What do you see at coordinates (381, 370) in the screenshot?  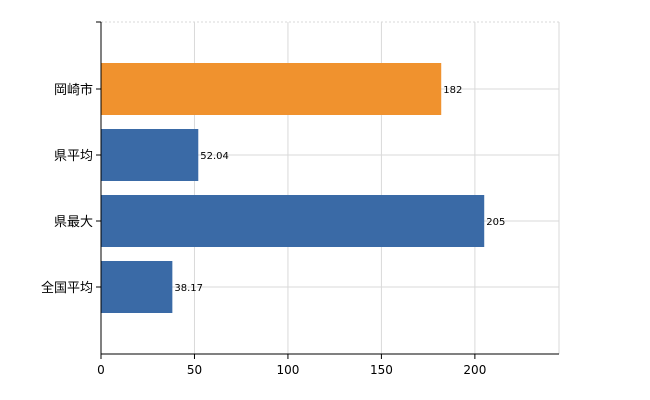 I see `x-tick-label-3: 150` at bounding box center [381, 370].